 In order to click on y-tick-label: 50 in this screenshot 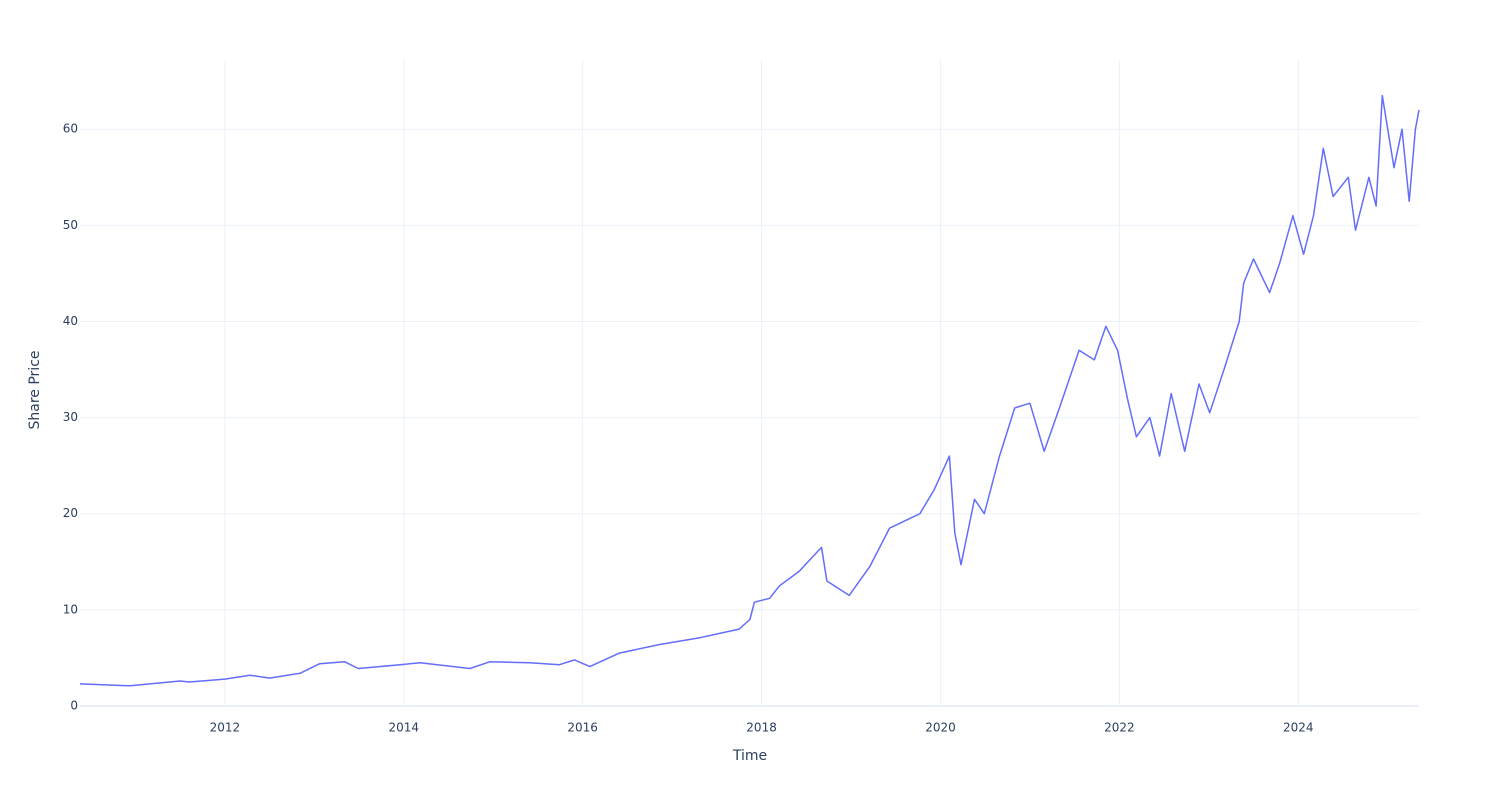, I will do `click(70, 225)`.